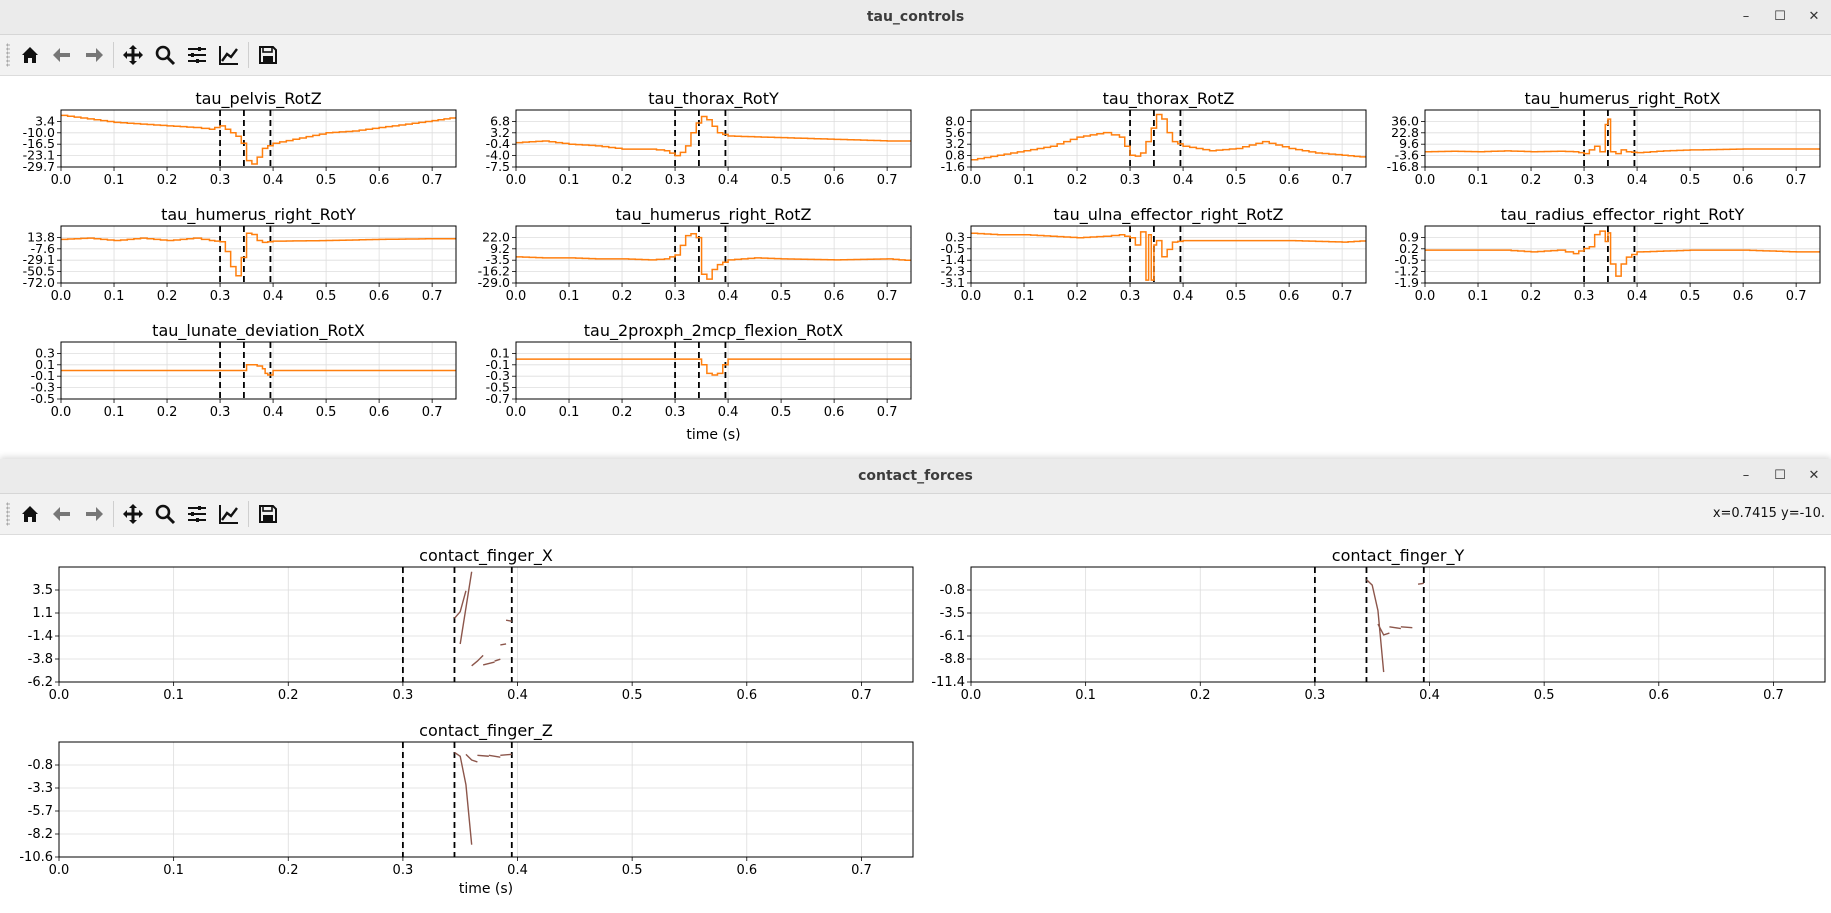 Image resolution: width=1831 pixels, height=913 pixels. I want to click on series-line, so click(1622, 136).